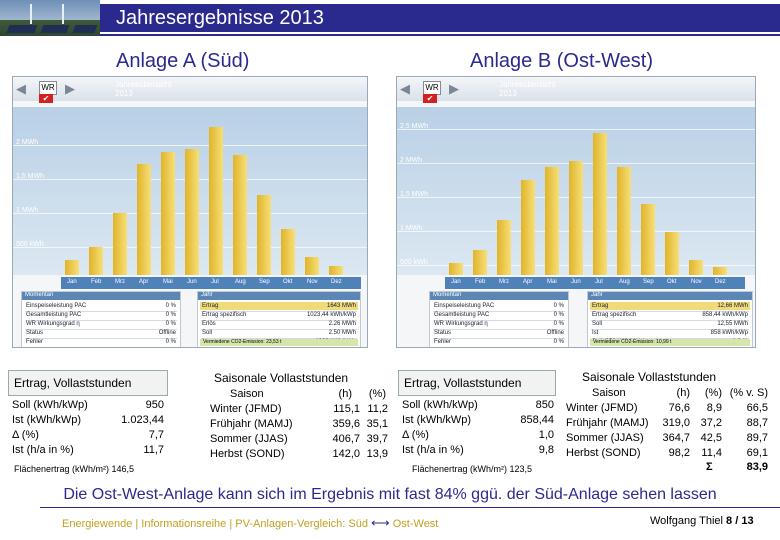 The image size is (780, 540). What do you see at coordinates (748, 393) in the screenshot?
I see `season-header: (% v. S)` at bounding box center [748, 393].